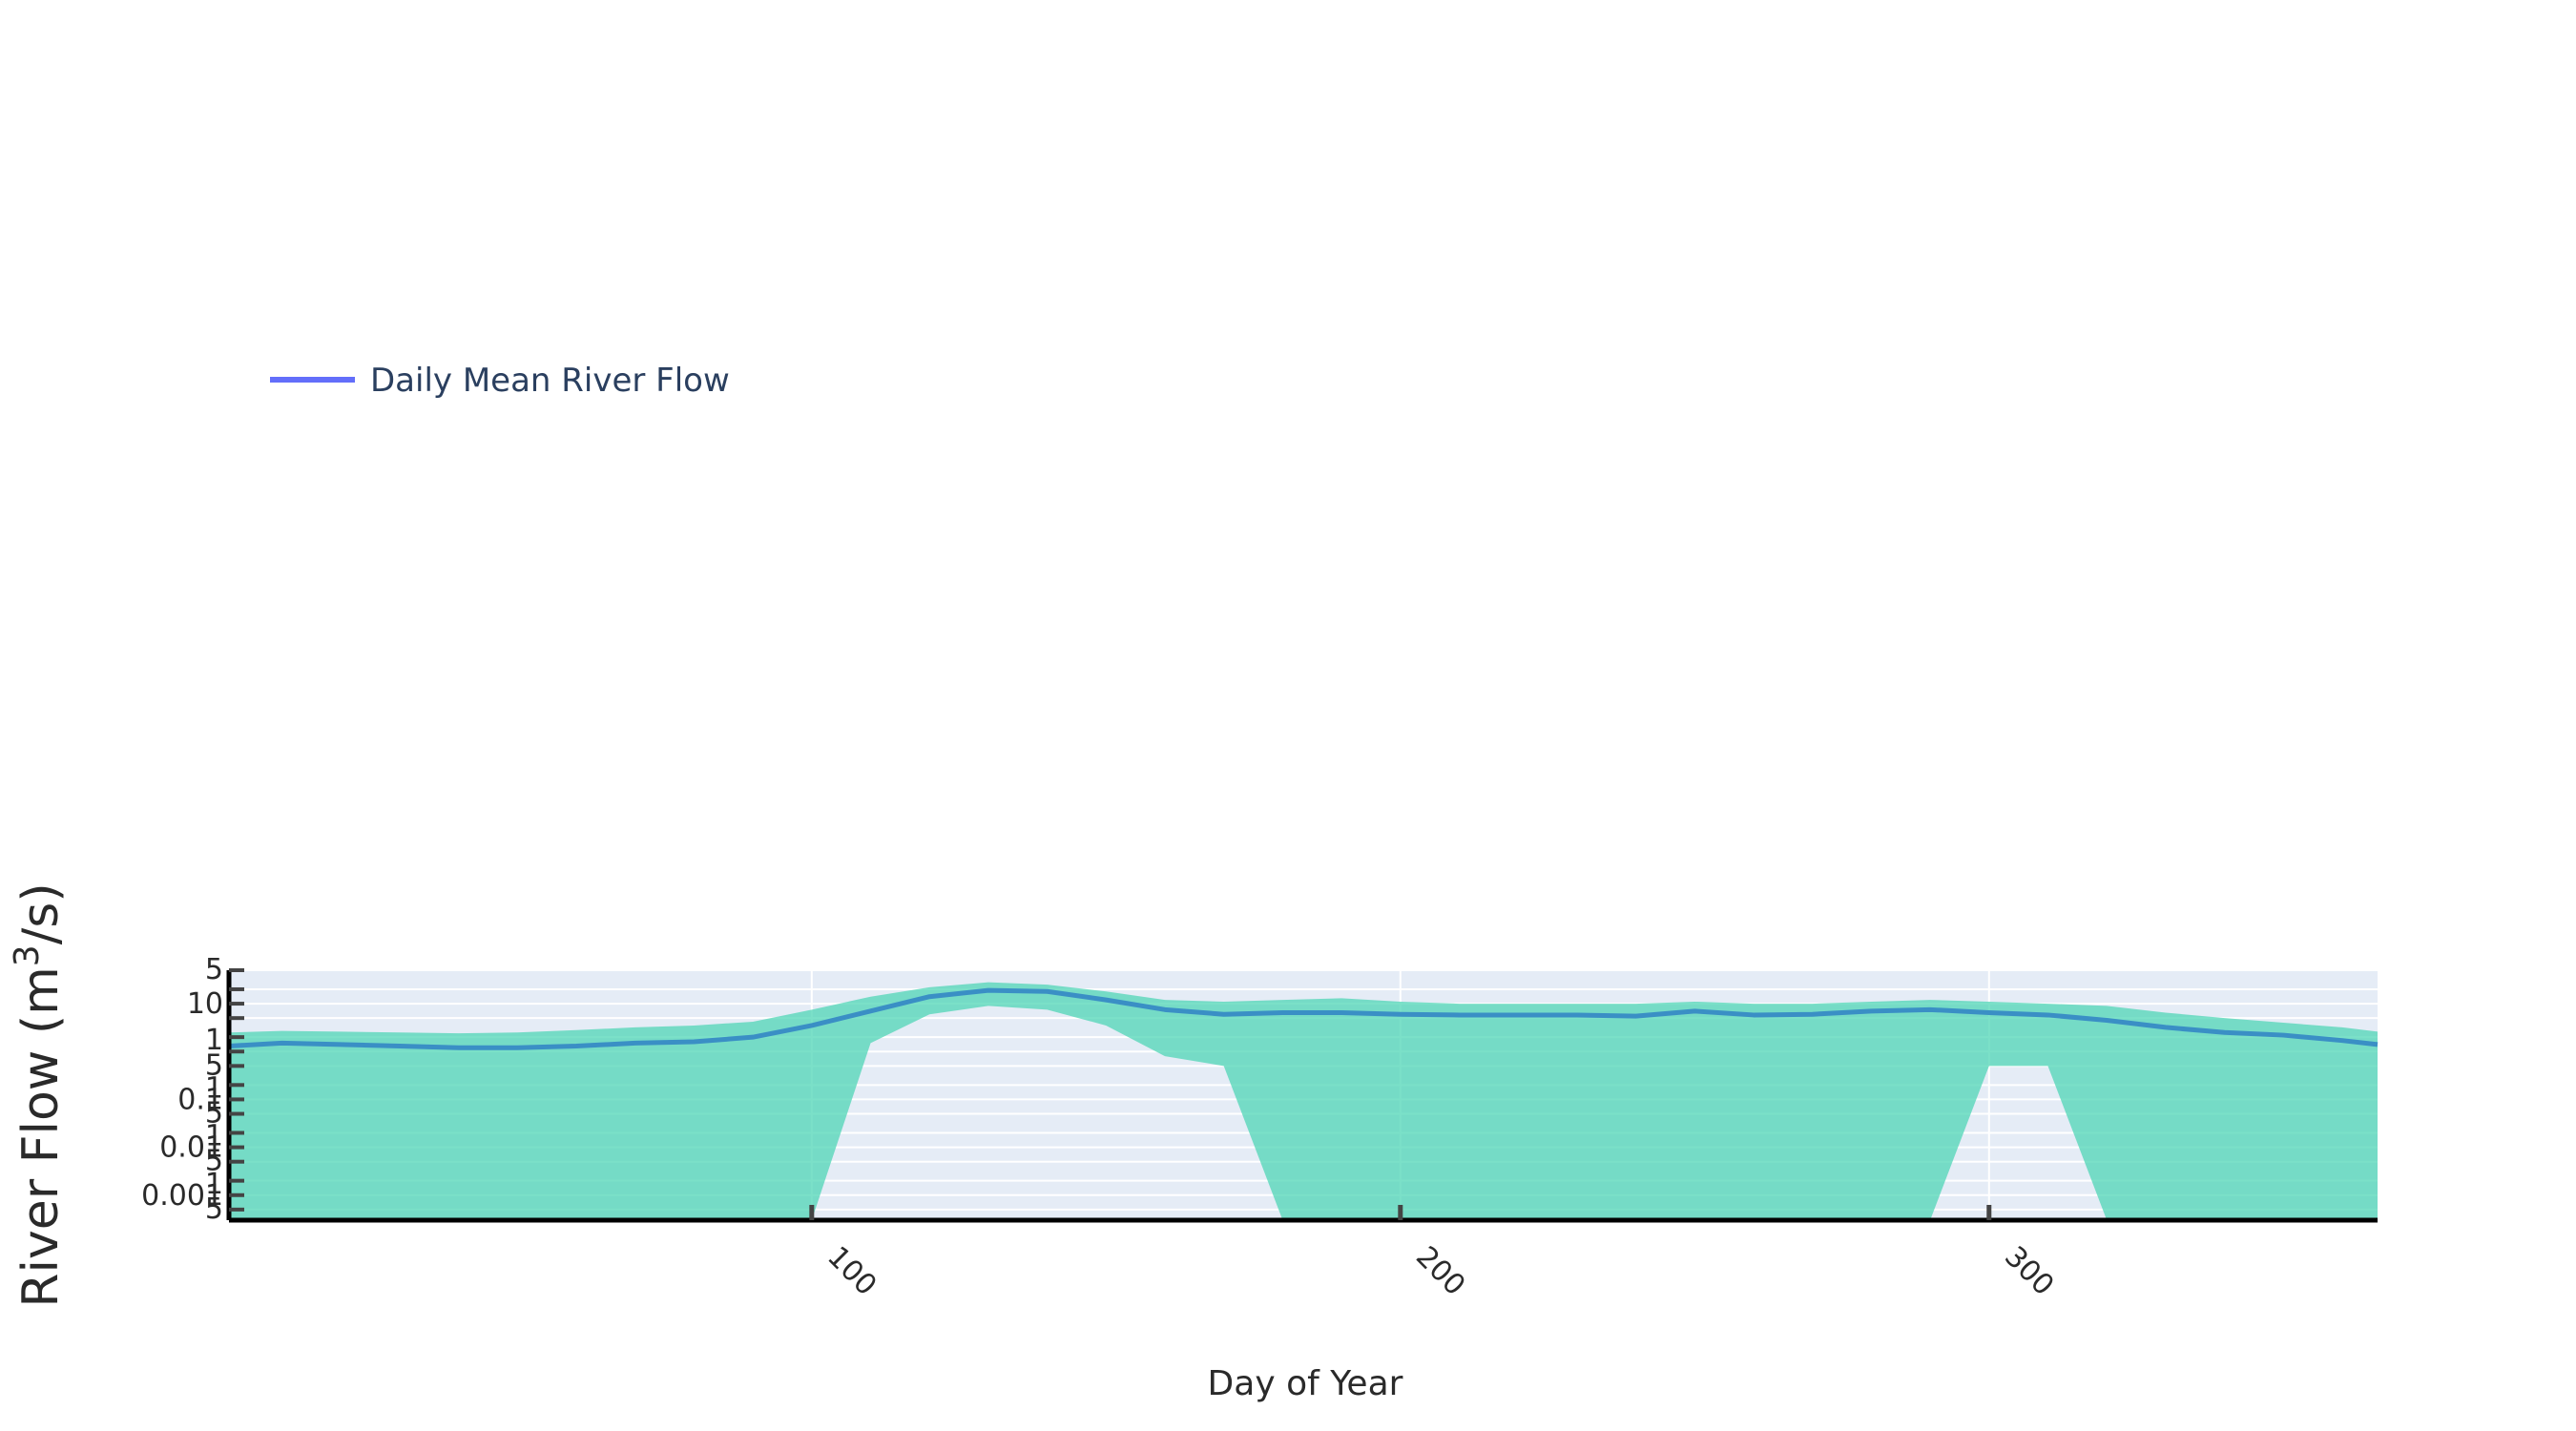 Image resolution: width=2576 pixels, height=1431 pixels. I want to click on x-axis-title: Day of Year, so click(1305, 1383).